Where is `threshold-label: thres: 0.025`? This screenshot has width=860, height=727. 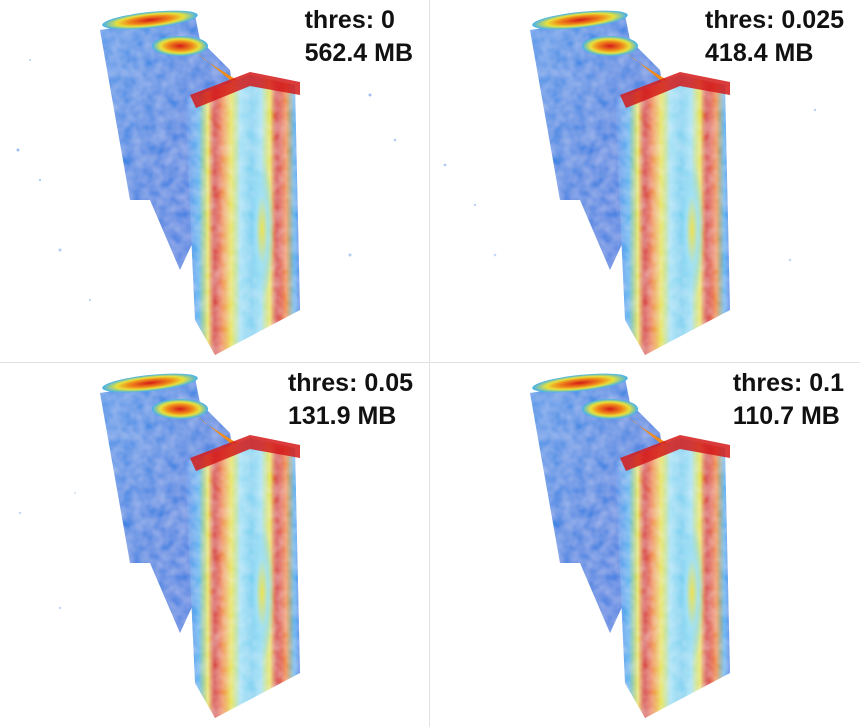 threshold-label: thres: 0.025 is located at coordinates (774, 20).